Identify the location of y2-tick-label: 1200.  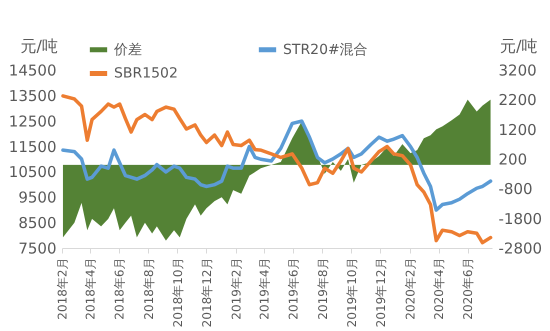
(517, 129).